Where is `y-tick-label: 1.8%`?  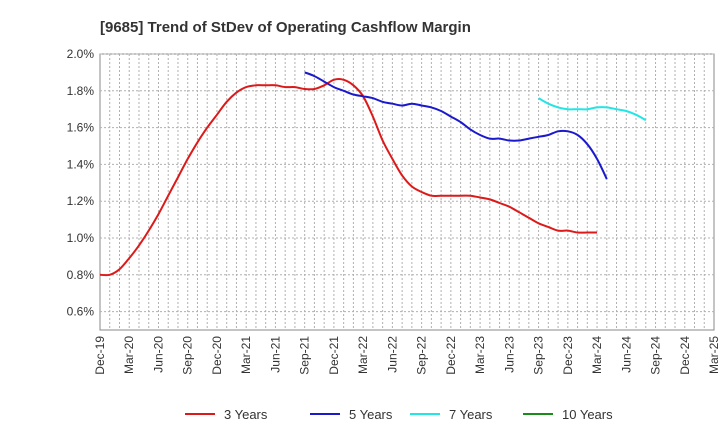
y-tick-label: 1.8% is located at coordinates (81, 91).